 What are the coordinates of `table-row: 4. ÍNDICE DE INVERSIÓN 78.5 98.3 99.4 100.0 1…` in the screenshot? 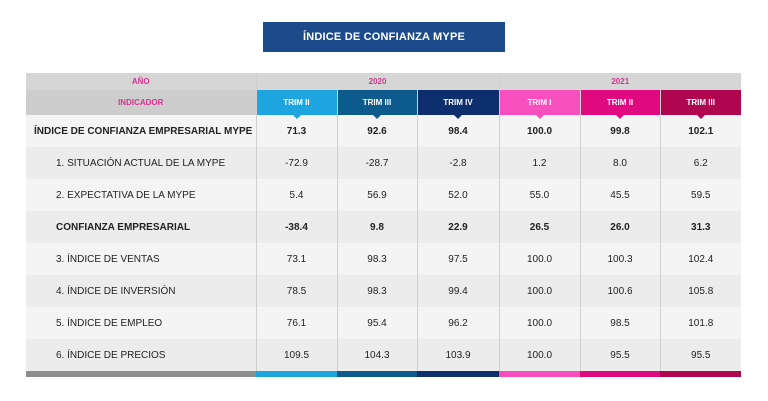 It's located at (383, 291).